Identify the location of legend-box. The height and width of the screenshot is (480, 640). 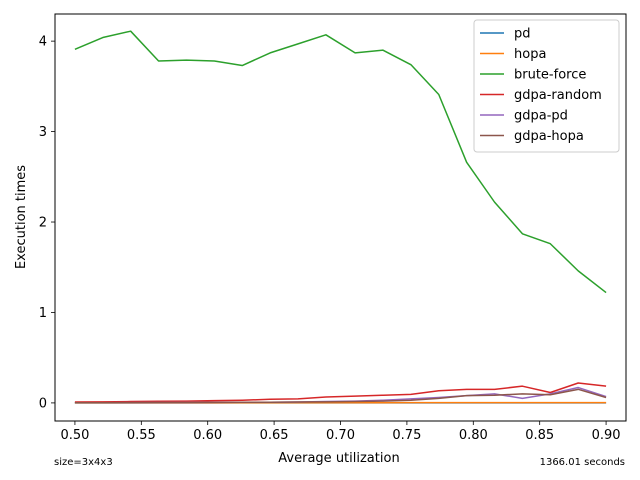
(546, 86).